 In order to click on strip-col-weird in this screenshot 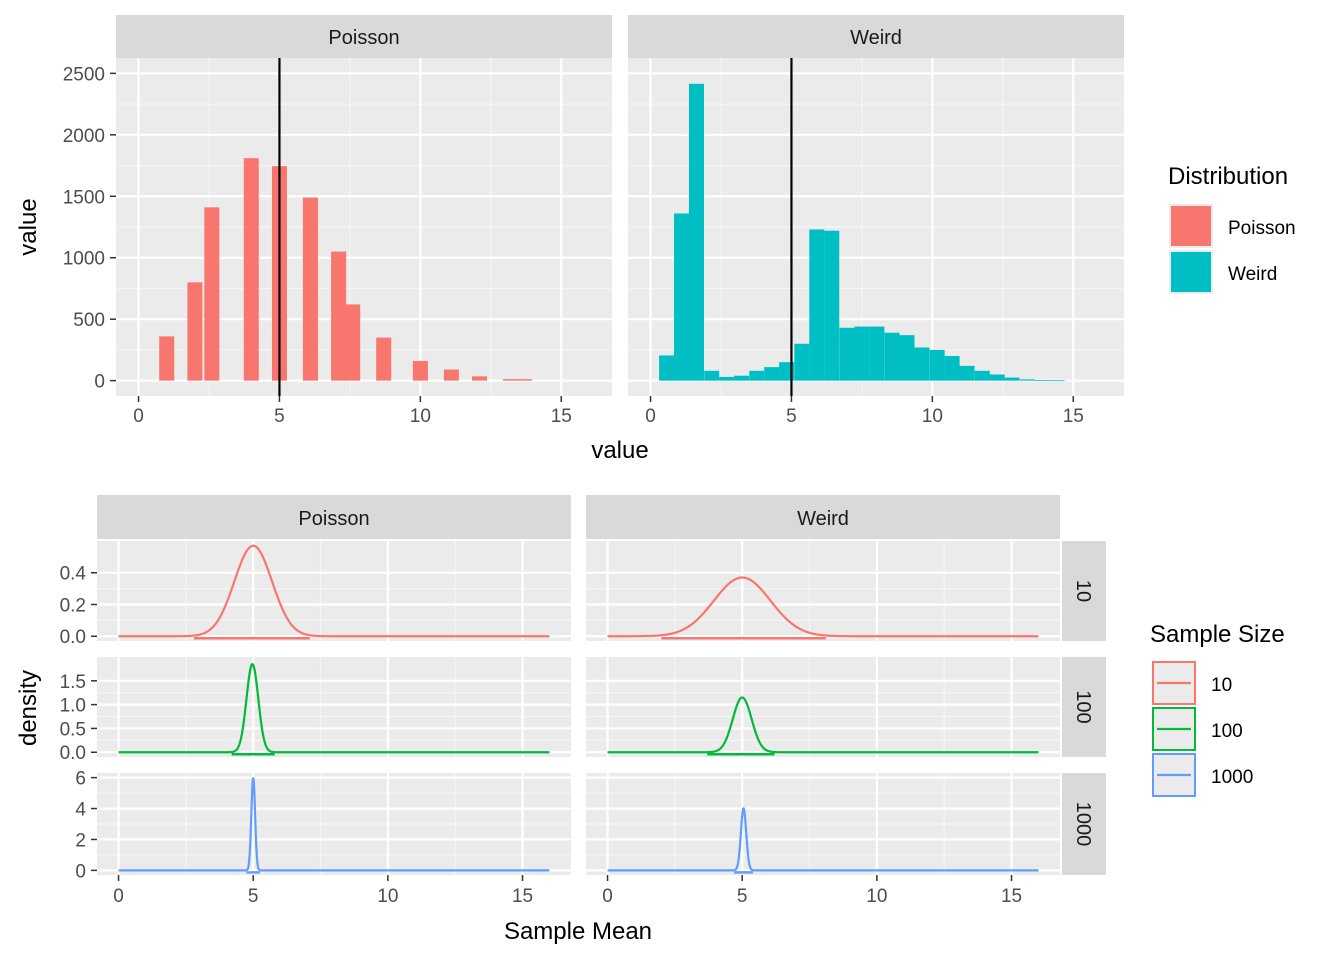, I will do `click(823, 517)`.